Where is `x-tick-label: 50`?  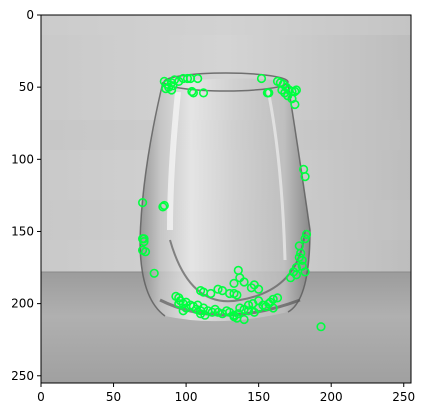 x-tick-label: 50 is located at coordinates (113, 397).